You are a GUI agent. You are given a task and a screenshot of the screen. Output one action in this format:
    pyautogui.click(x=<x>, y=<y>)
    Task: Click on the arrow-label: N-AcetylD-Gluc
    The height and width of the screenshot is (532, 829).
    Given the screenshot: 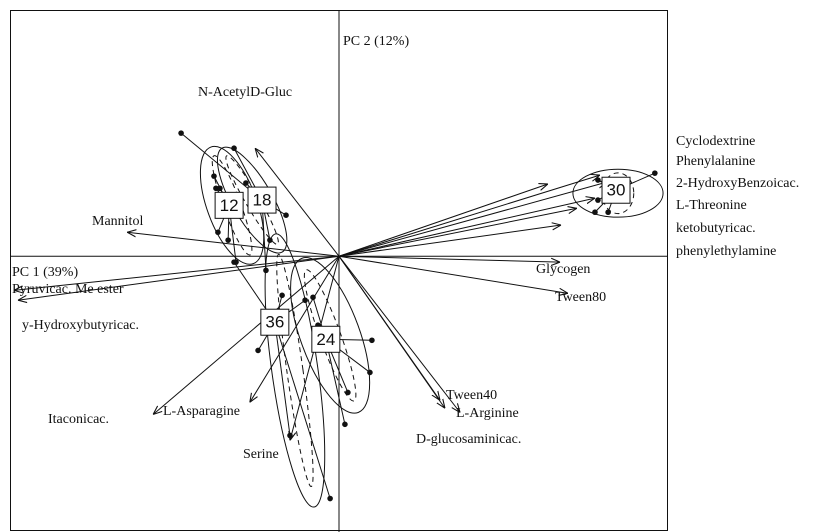 What is the action you would take?
    pyautogui.click(x=245, y=92)
    